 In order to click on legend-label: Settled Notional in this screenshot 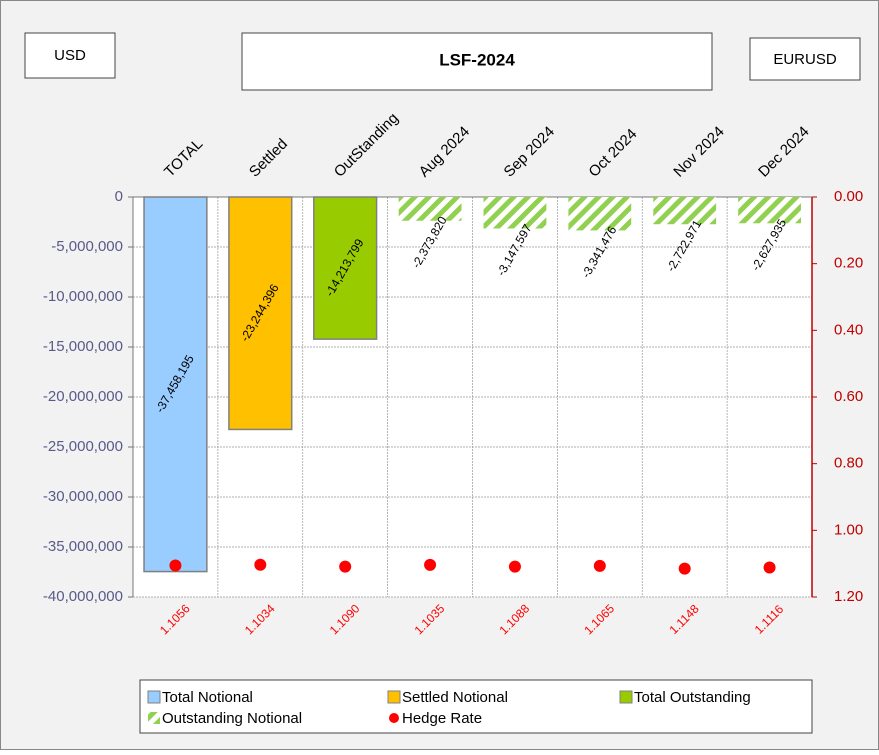, I will do `click(455, 697)`.